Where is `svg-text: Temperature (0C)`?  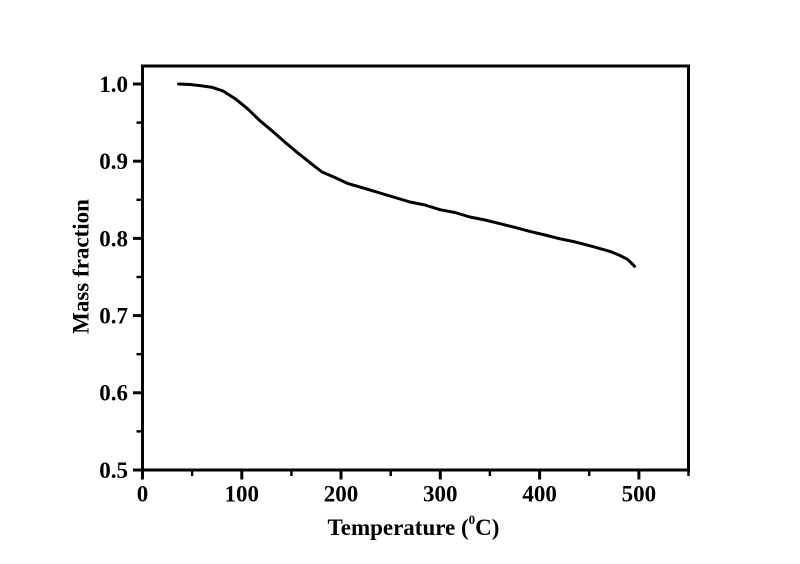 svg-text: Temperature (0C) is located at coordinates (414, 526).